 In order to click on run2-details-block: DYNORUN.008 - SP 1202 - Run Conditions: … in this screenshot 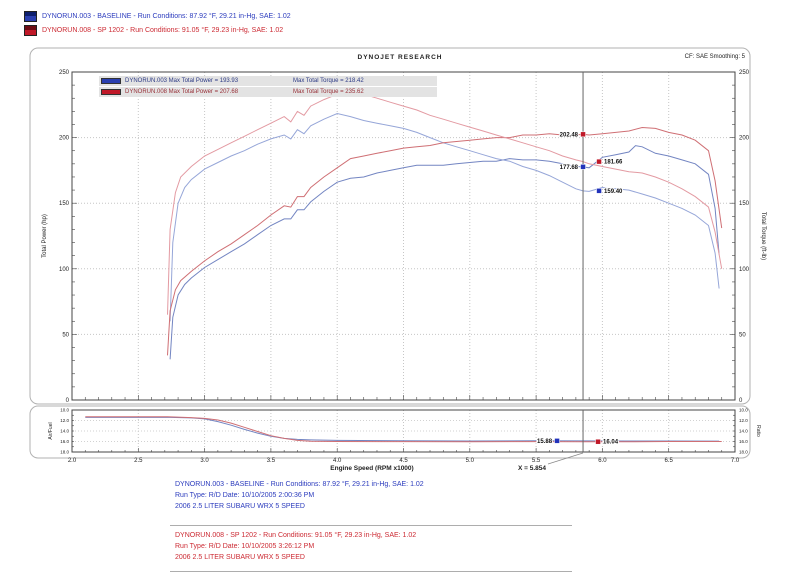, I will do `click(295, 546)`.